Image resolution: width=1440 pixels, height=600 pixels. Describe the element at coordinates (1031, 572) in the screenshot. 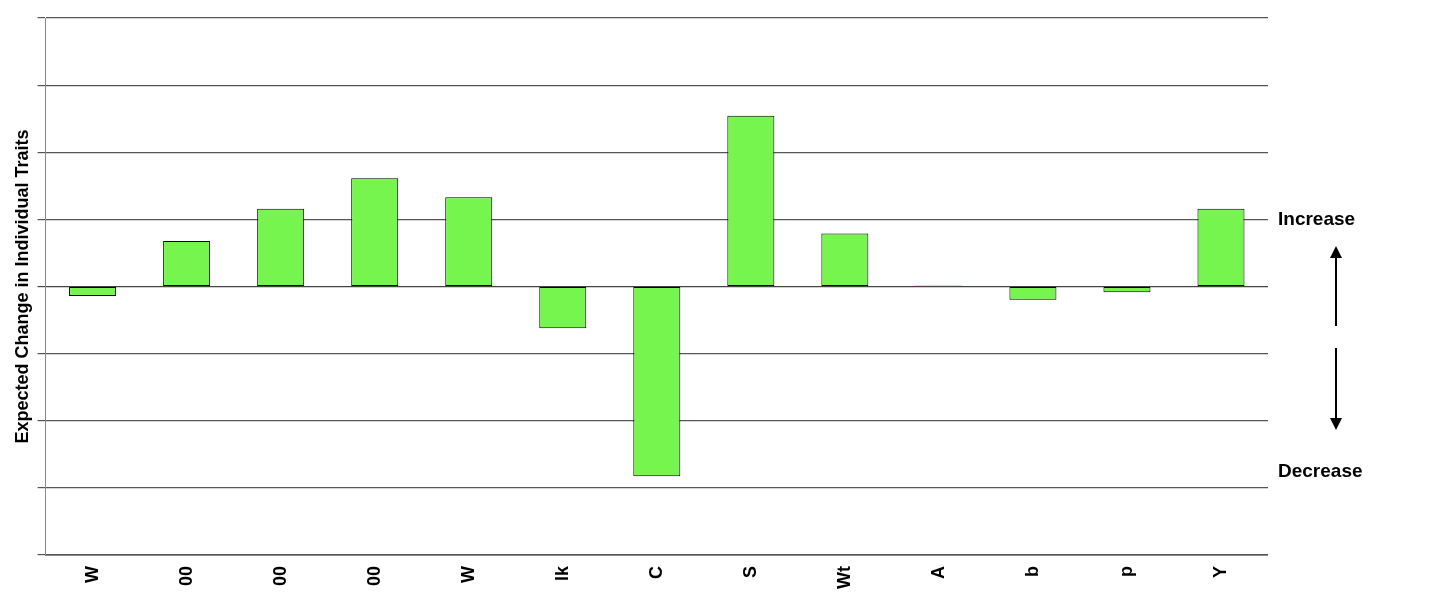

I see `x-tick-label: b` at that location.